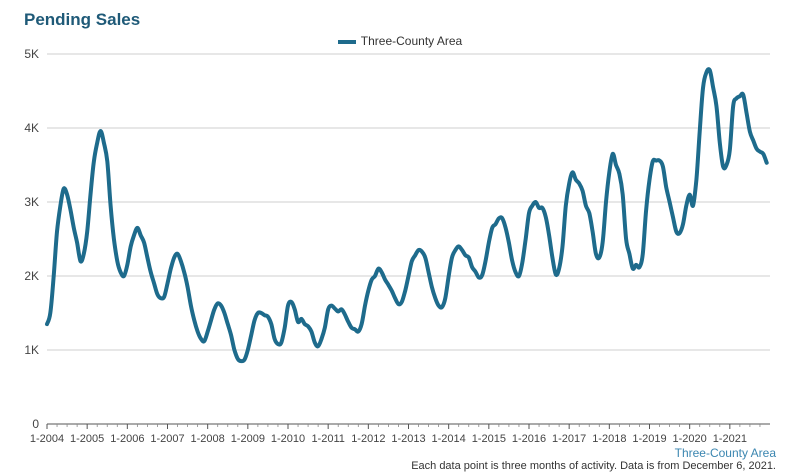 The width and height of the screenshot is (800, 475). Describe the element at coordinates (31, 276) in the screenshot. I see `y-tick-label: 2K` at that location.